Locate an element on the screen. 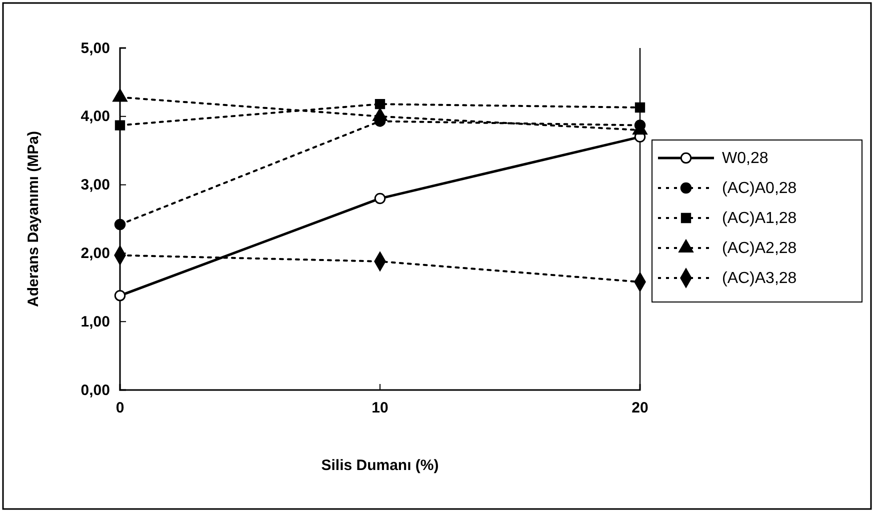 The width and height of the screenshot is (882, 516). x-tick-label: 10 is located at coordinates (380, 408).